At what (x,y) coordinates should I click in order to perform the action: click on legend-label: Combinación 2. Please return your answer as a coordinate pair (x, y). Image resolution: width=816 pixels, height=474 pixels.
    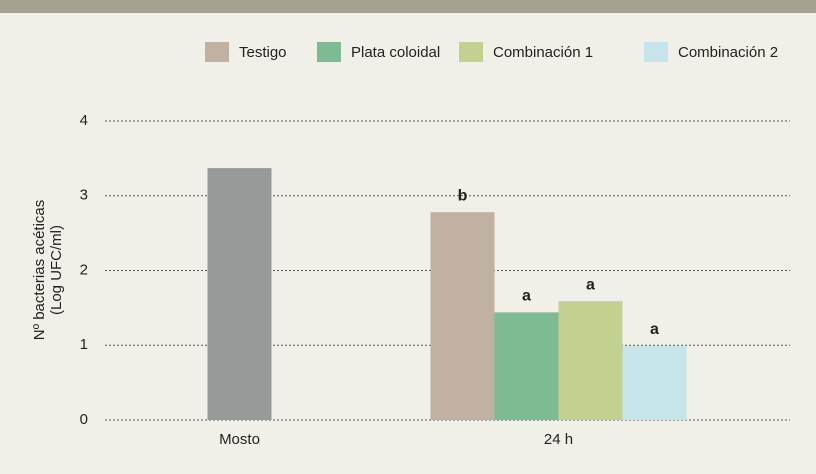
    Looking at the image, I should click on (728, 52).